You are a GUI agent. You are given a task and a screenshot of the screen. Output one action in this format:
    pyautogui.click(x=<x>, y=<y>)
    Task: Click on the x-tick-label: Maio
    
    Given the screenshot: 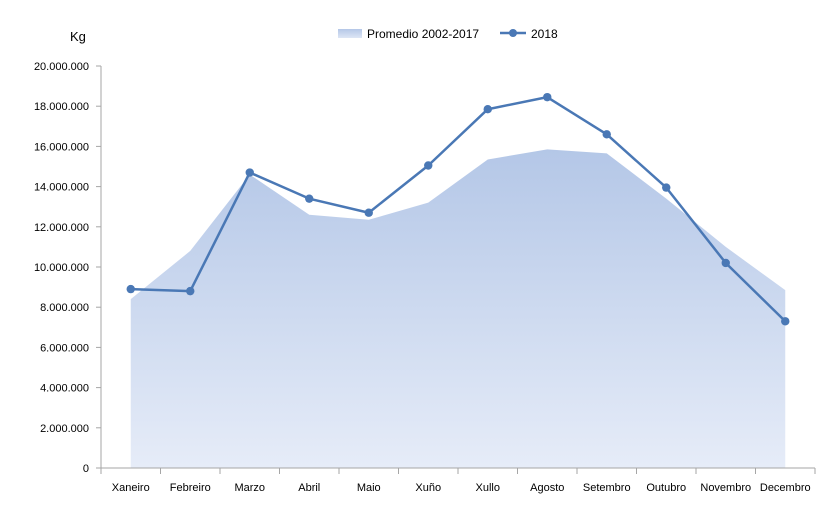 What is the action you would take?
    pyautogui.click(x=369, y=488)
    